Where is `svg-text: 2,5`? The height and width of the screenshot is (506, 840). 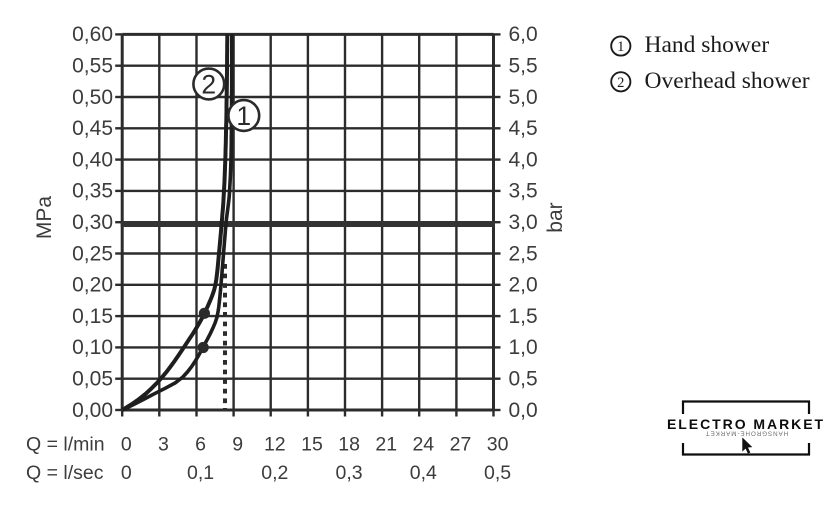 svg-text: 2,5 is located at coordinates (523, 253).